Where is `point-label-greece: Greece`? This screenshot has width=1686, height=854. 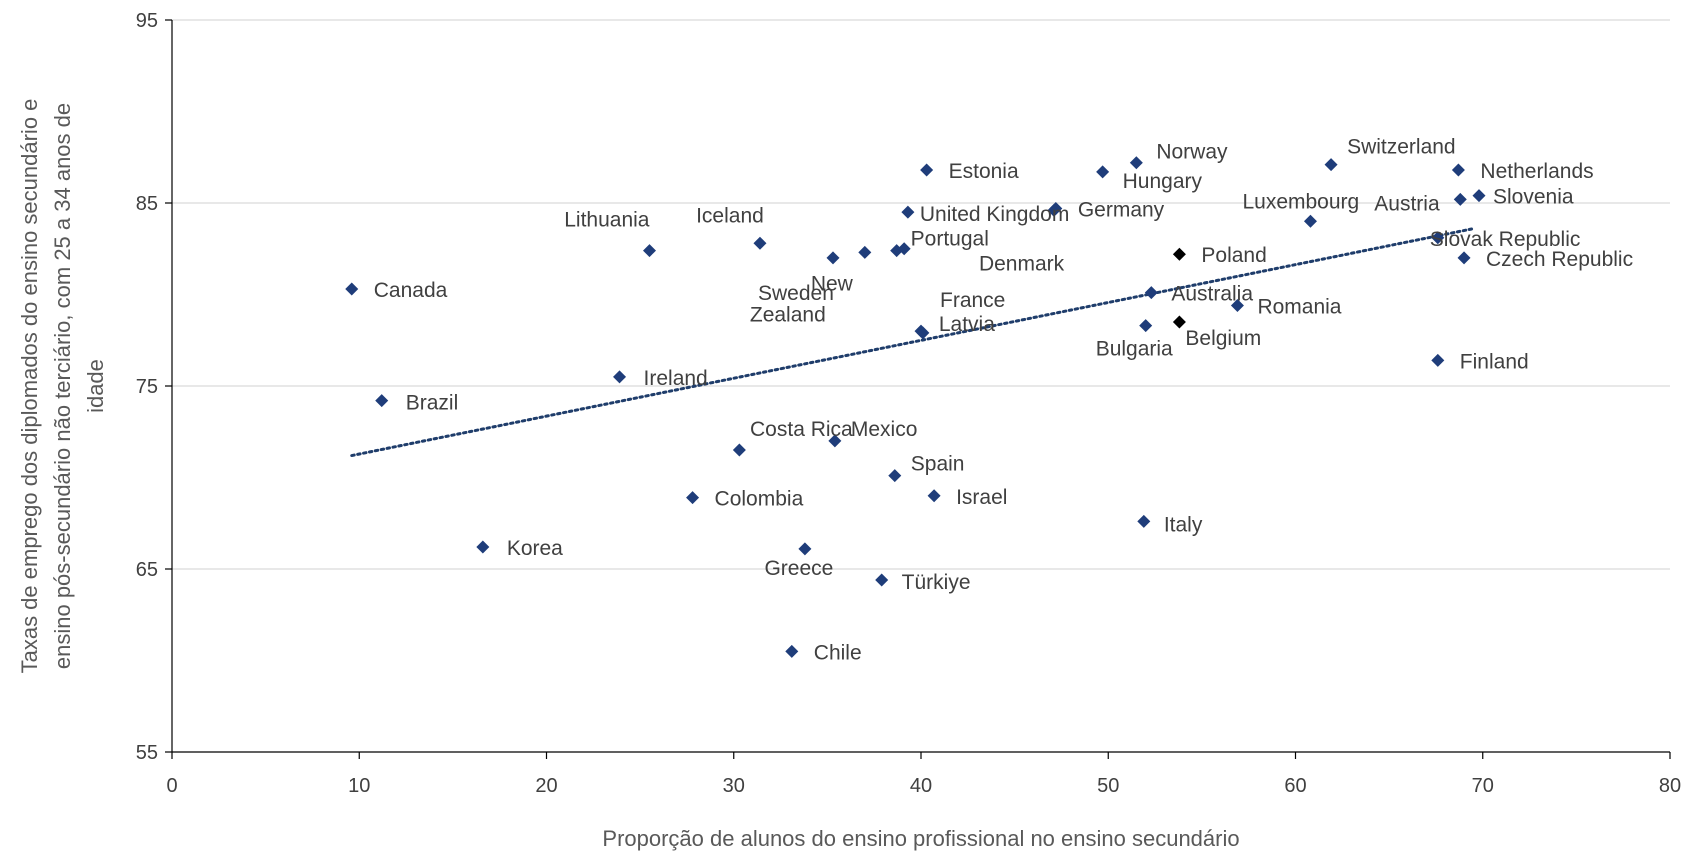 point-label-greece: Greece is located at coordinates (798, 568).